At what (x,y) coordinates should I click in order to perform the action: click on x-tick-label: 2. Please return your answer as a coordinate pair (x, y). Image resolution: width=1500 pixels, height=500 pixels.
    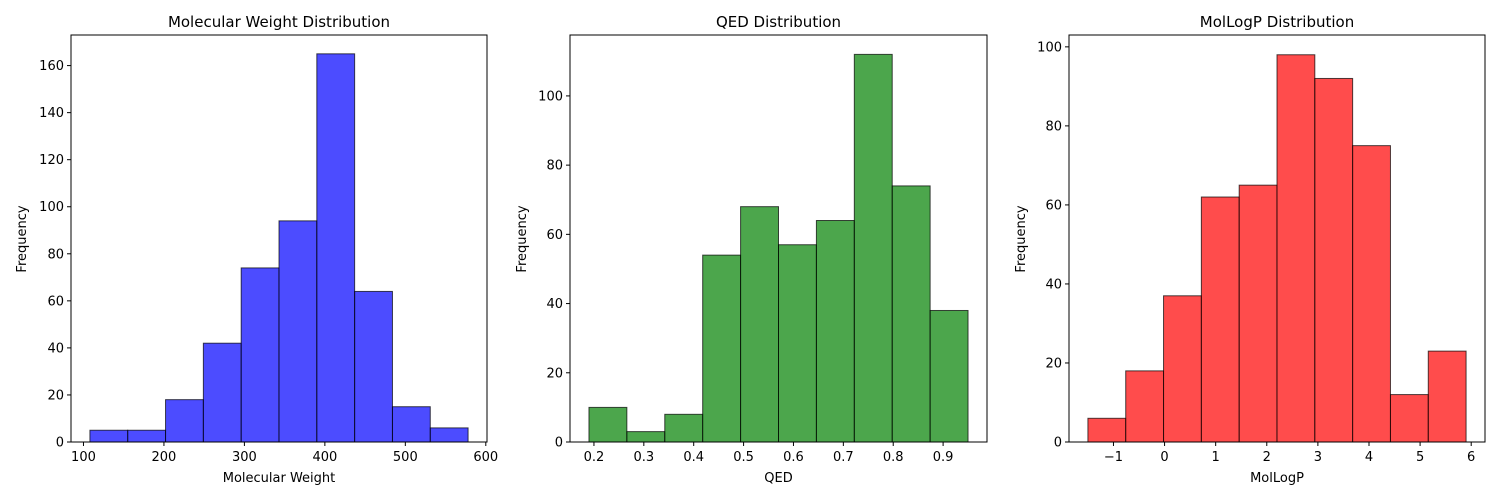
    Looking at the image, I should click on (1267, 457).